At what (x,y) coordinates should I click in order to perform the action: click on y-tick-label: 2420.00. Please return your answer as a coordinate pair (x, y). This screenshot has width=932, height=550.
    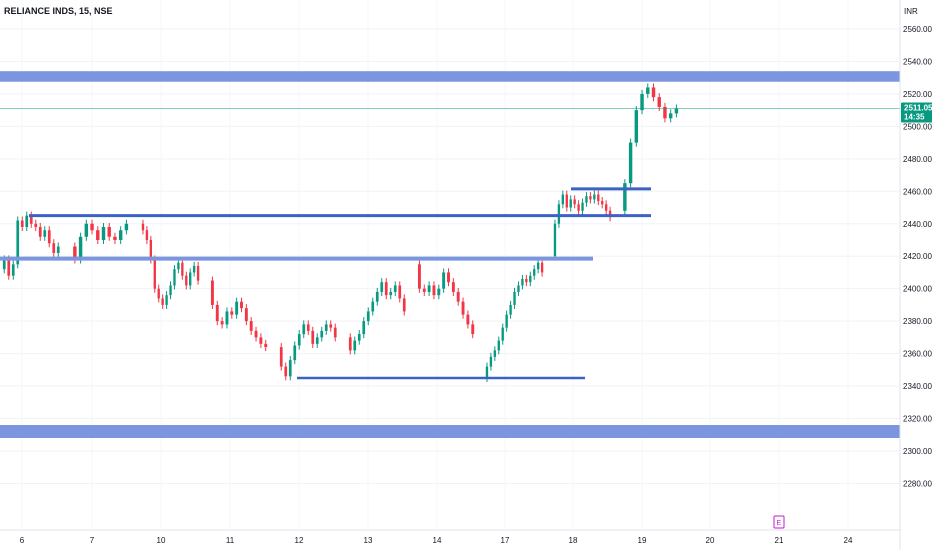
    Looking at the image, I should click on (917, 256).